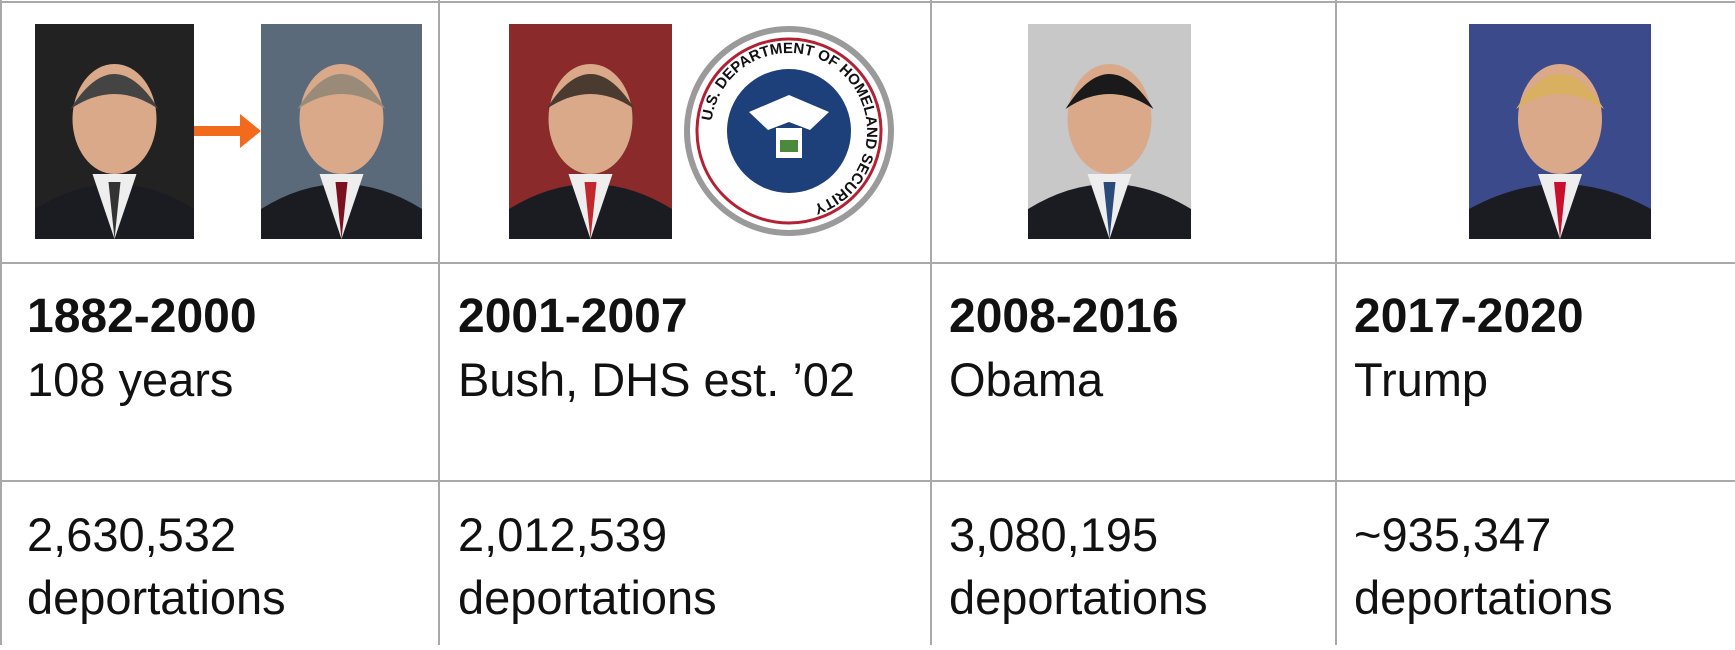  I want to click on description: 108 years, so click(130, 379).